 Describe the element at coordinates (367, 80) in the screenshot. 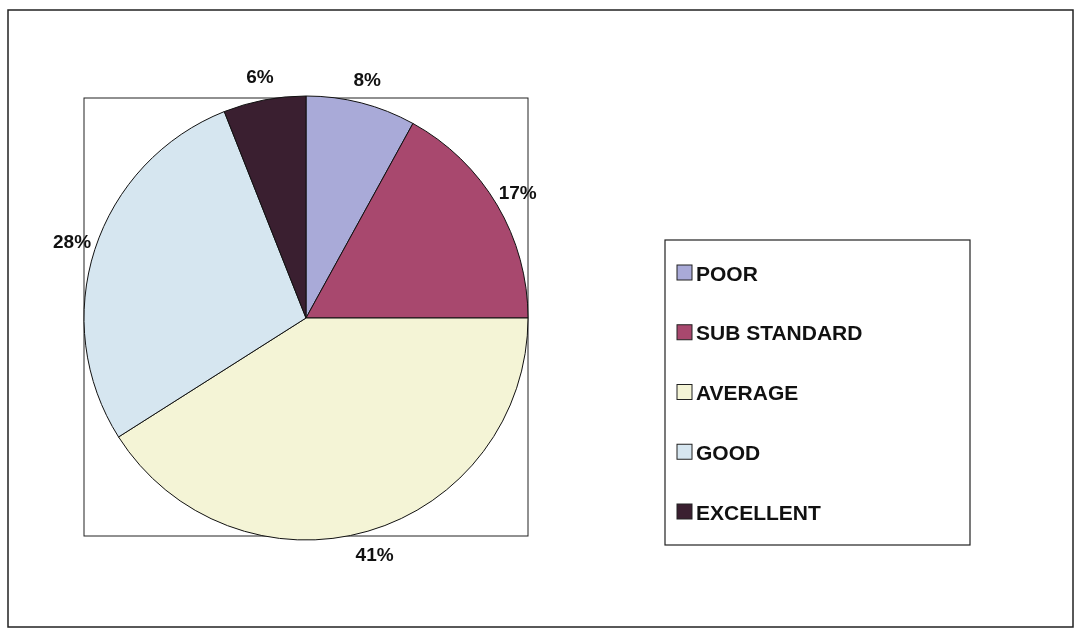

I see `data-label: 8%` at that location.